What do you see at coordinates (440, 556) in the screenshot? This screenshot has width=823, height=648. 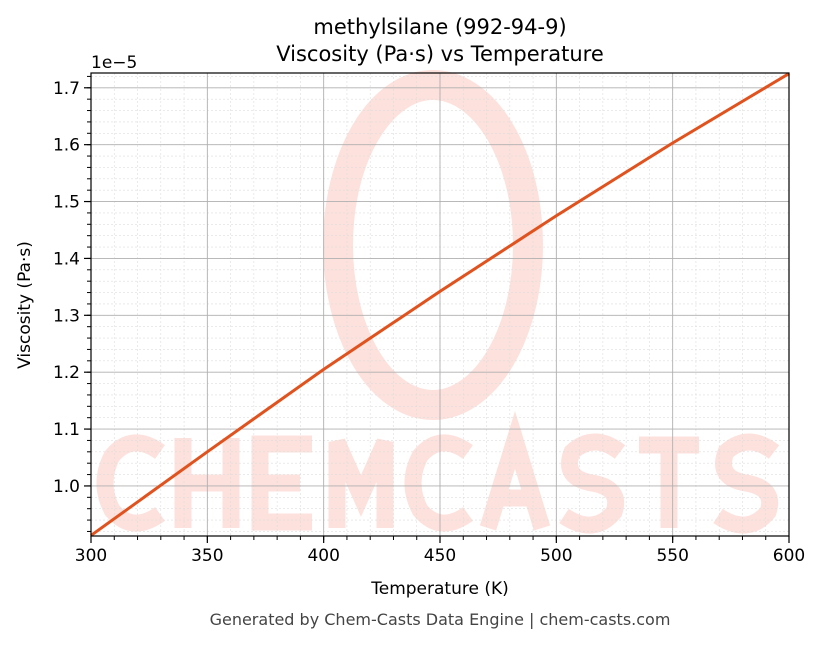 I see `x-tick-label: 450` at bounding box center [440, 556].